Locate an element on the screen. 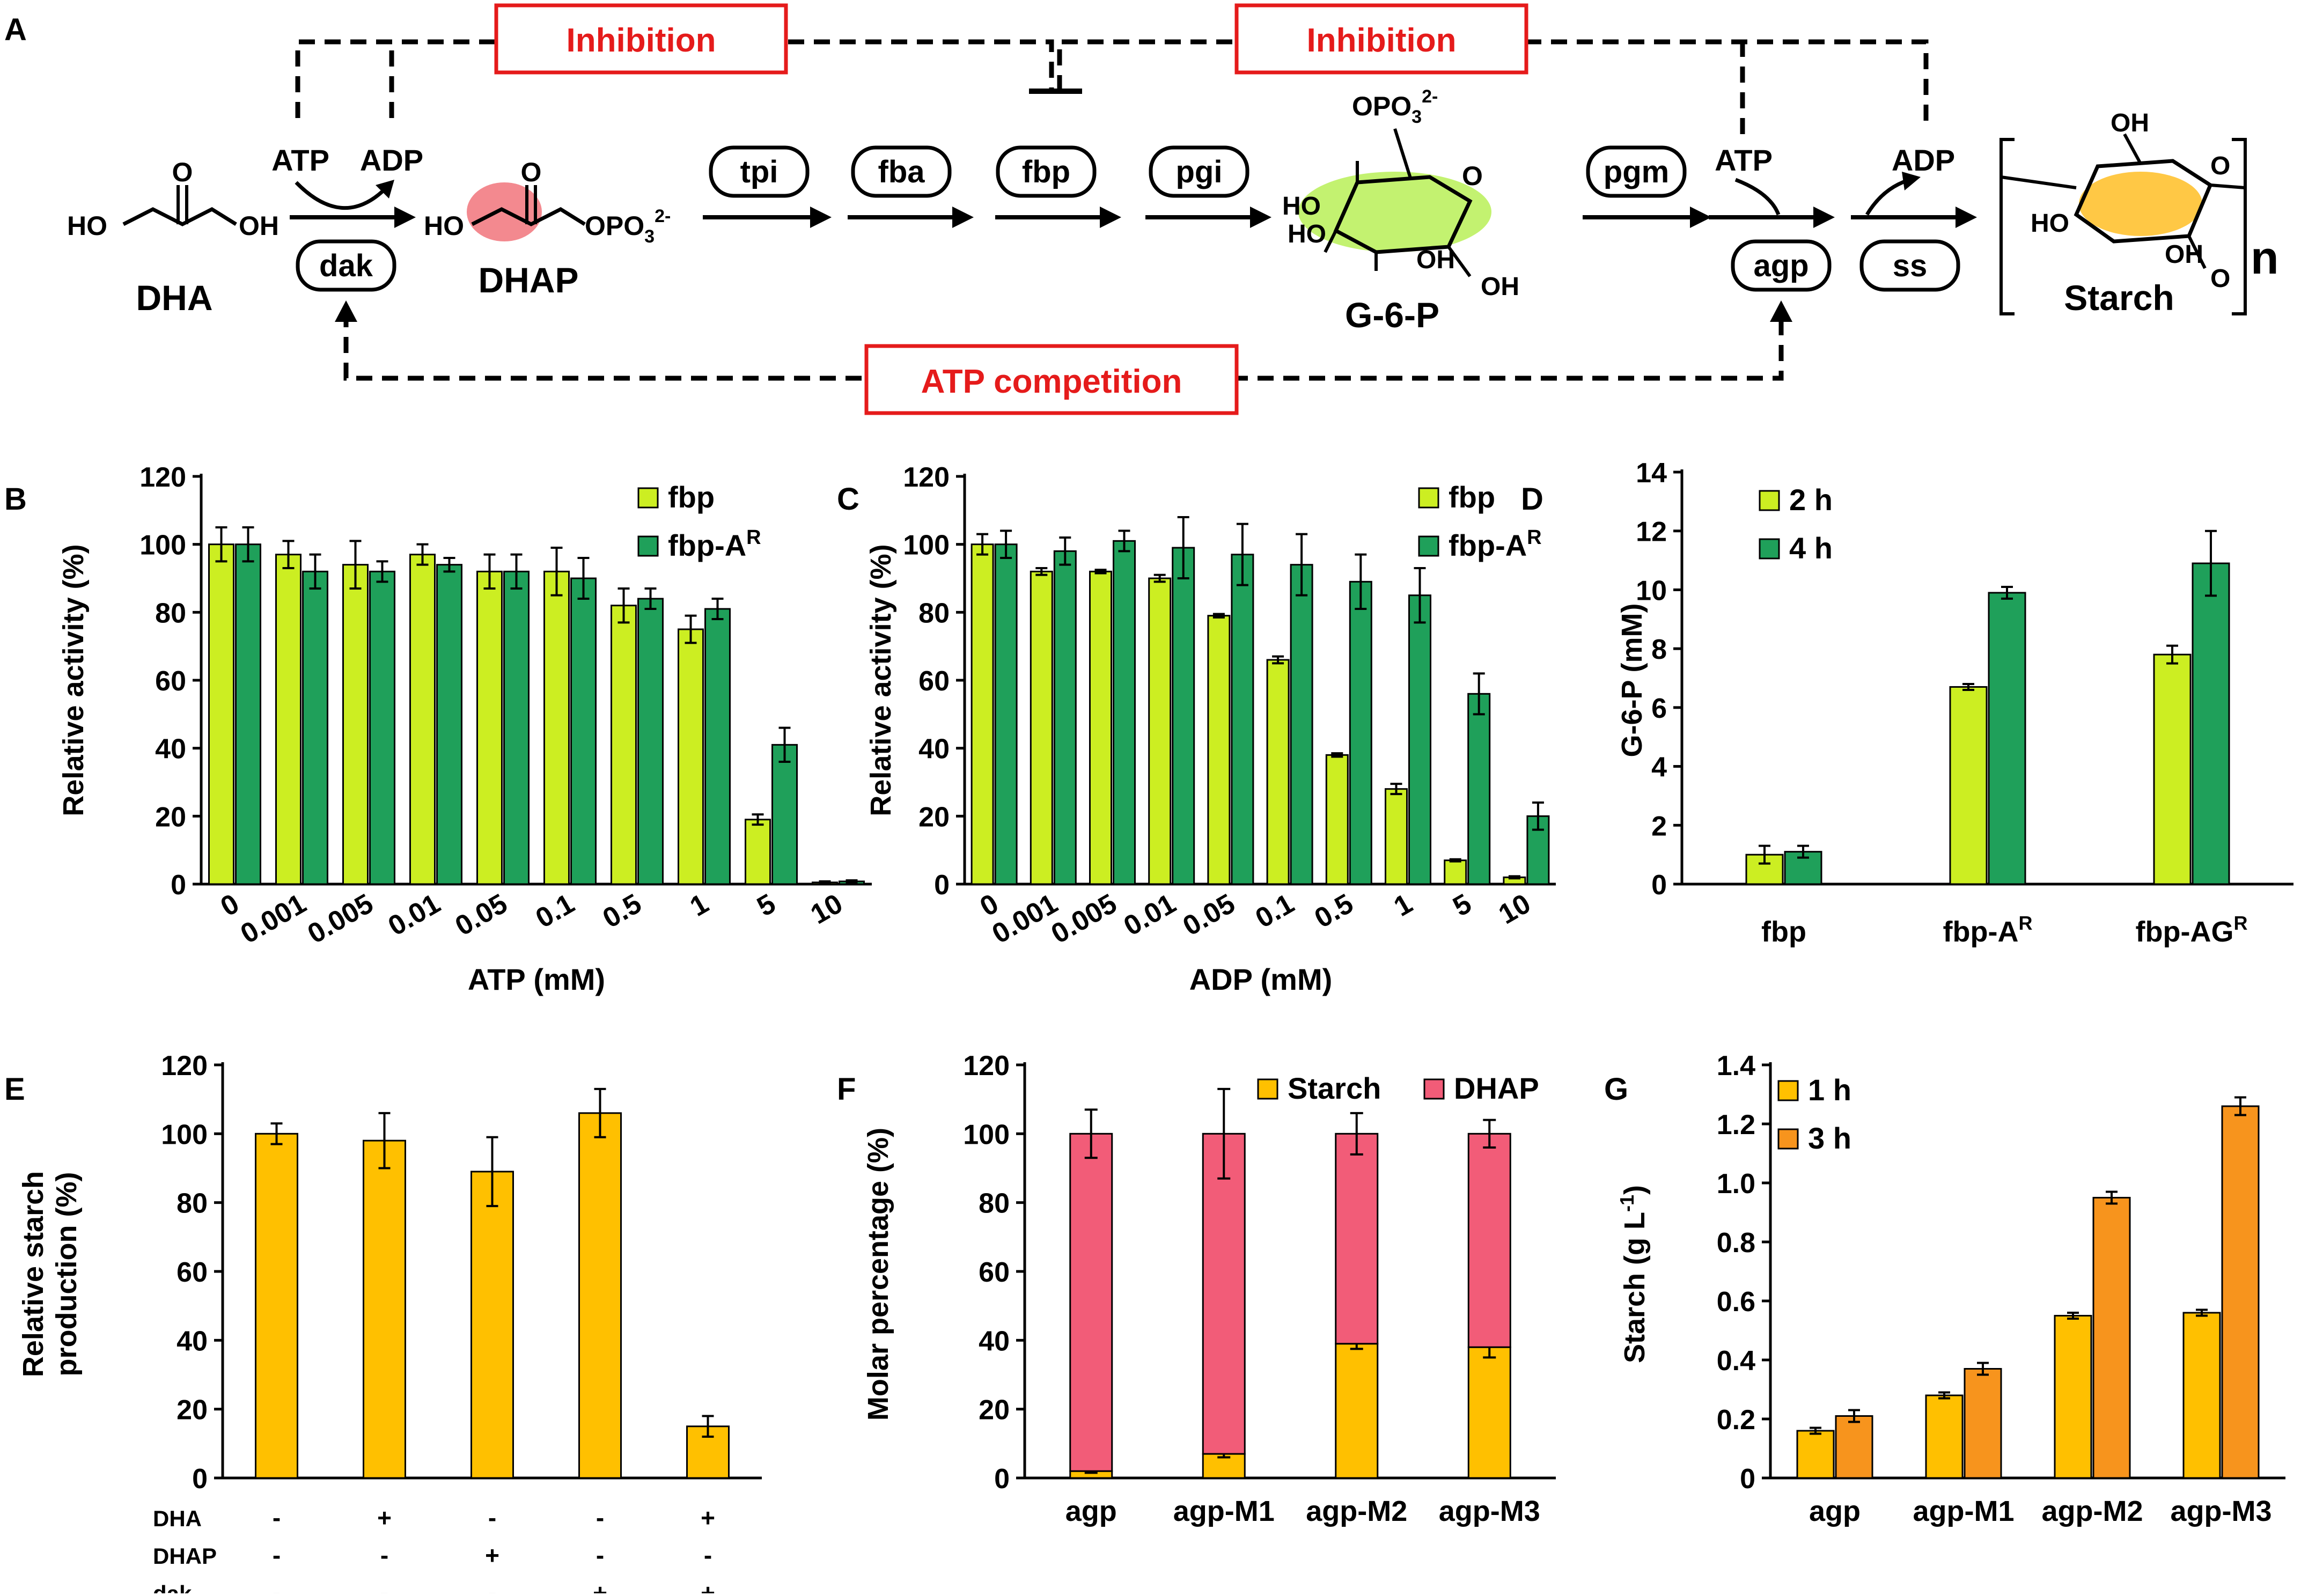  enzyme-label: agp is located at coordinates (1781, 265).